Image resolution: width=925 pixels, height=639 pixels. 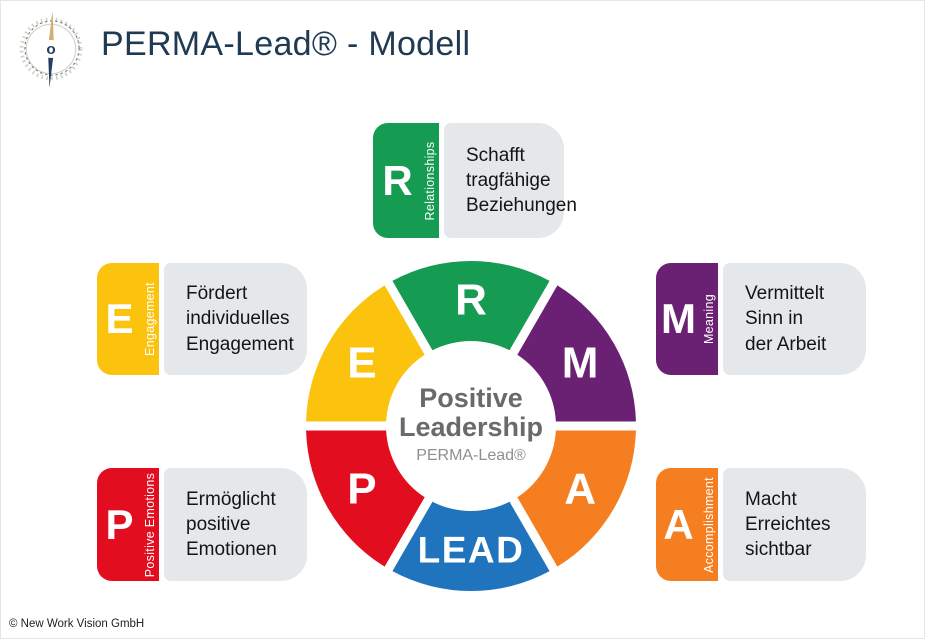 I want to click on donut-segment-lead, so click(x=471, y=546).